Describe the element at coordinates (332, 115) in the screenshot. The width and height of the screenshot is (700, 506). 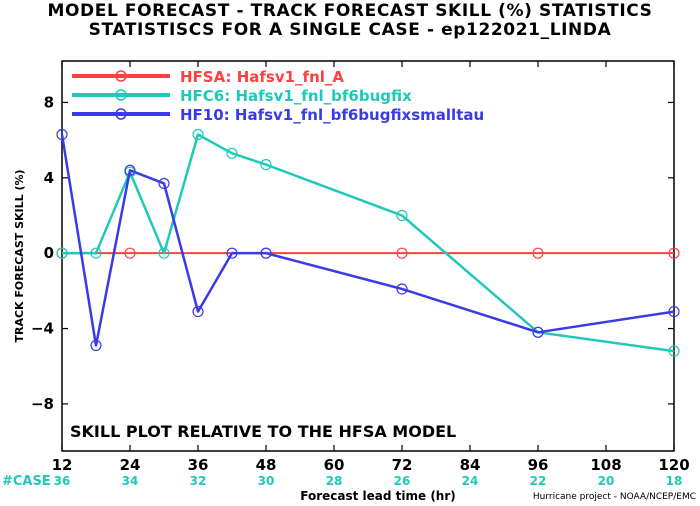
I see `legend-label-hf10: HF10: Hafsv1_fnl_bf6bugfixsmalltau` at that location.